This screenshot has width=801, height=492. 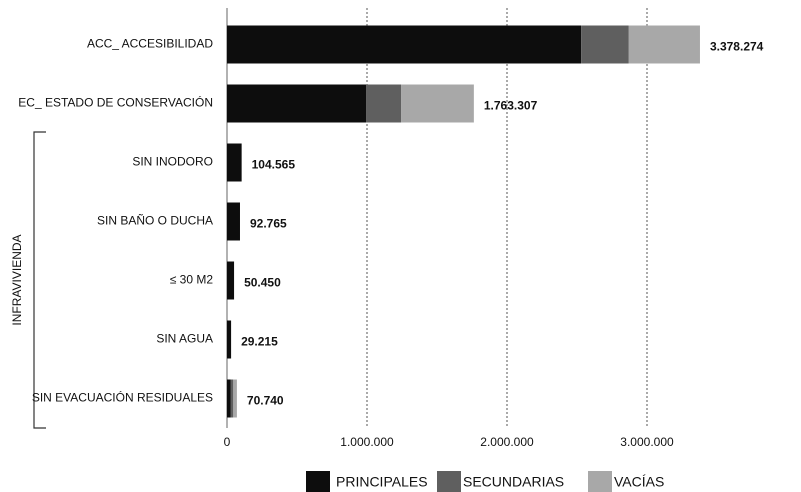 What do you see at coordinates (227, 442) in the screenshot?
I see `x-tick-label: 0` at bounding box center [227, 442].